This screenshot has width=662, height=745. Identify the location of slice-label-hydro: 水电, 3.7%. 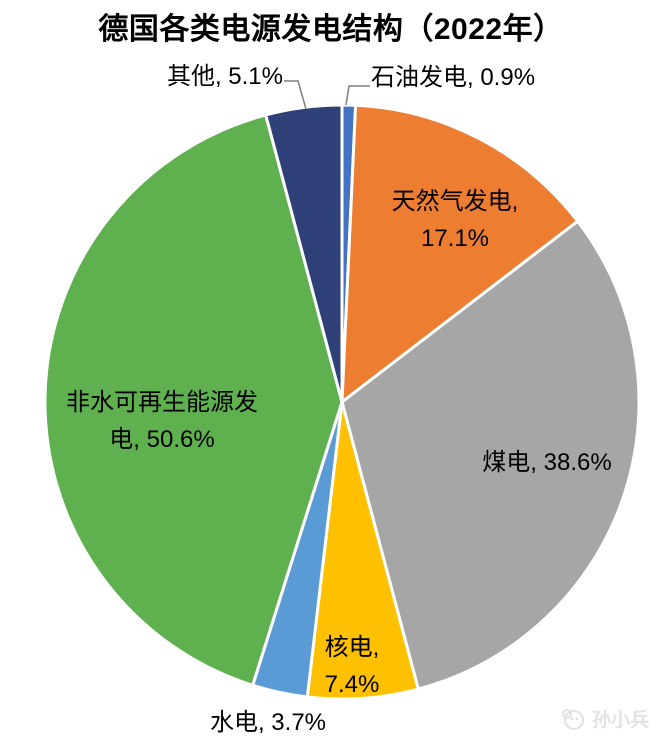
(268, 722).